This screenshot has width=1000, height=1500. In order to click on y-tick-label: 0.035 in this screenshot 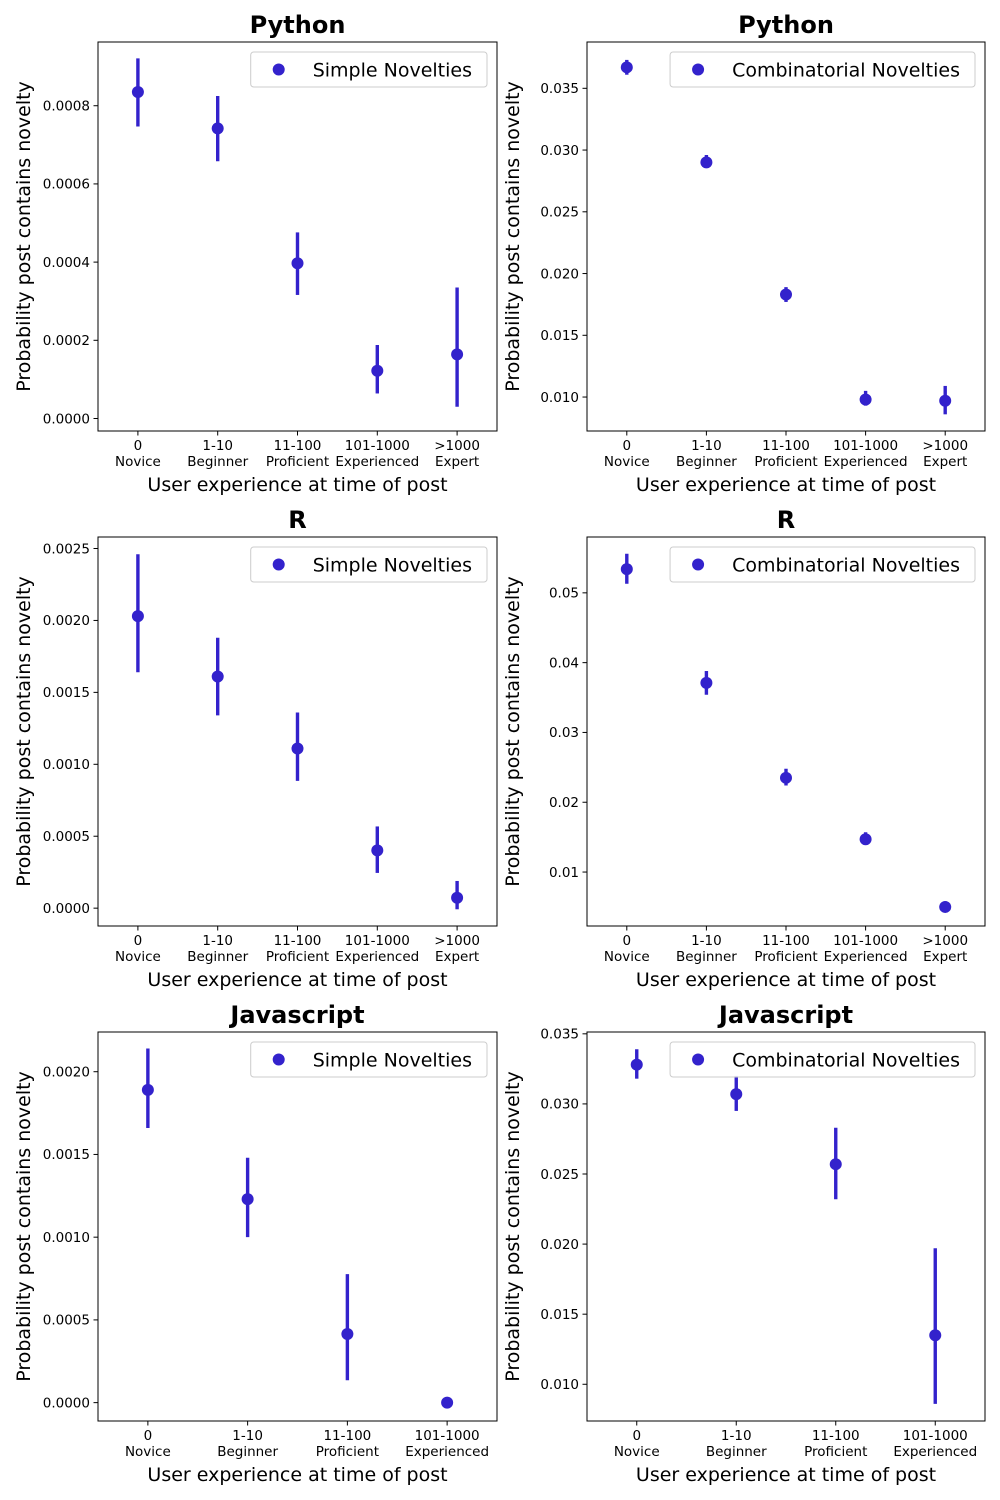, I will do `click(559, 1035)`.